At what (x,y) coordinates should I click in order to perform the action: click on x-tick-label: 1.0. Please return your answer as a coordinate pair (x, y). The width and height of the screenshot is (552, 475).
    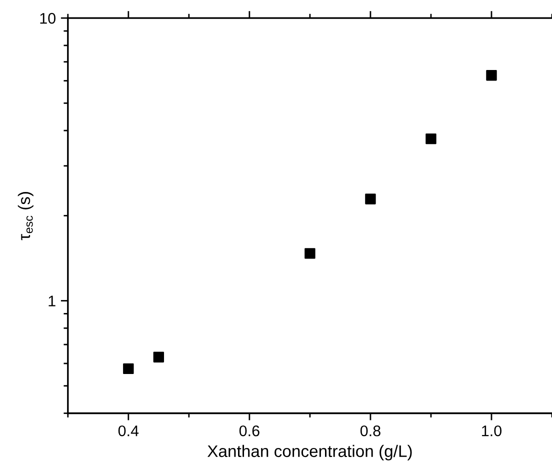
    Looking at the image, I should click on (492, 430).